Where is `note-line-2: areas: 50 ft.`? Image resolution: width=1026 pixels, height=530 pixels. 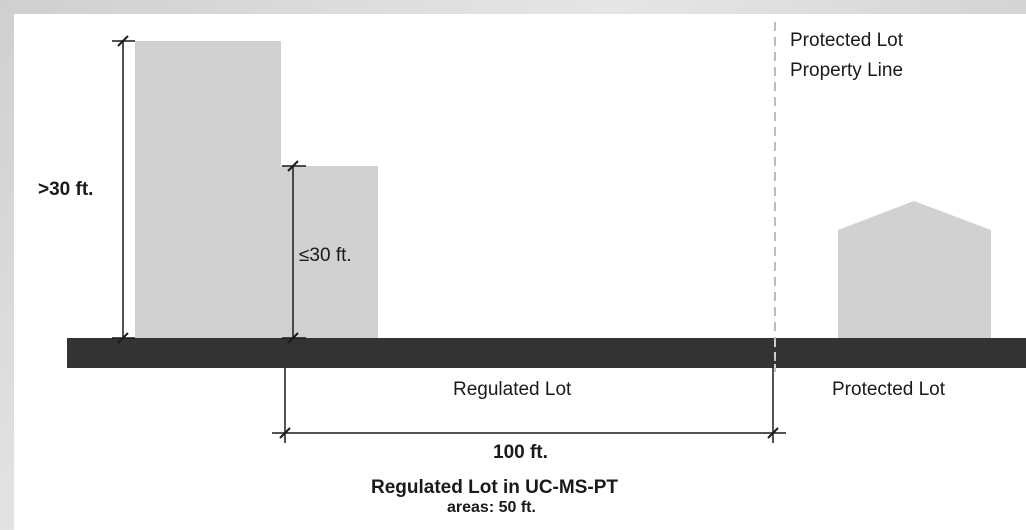 note-line-2: areas: 50 ft. is located at coordinates (491, 507).